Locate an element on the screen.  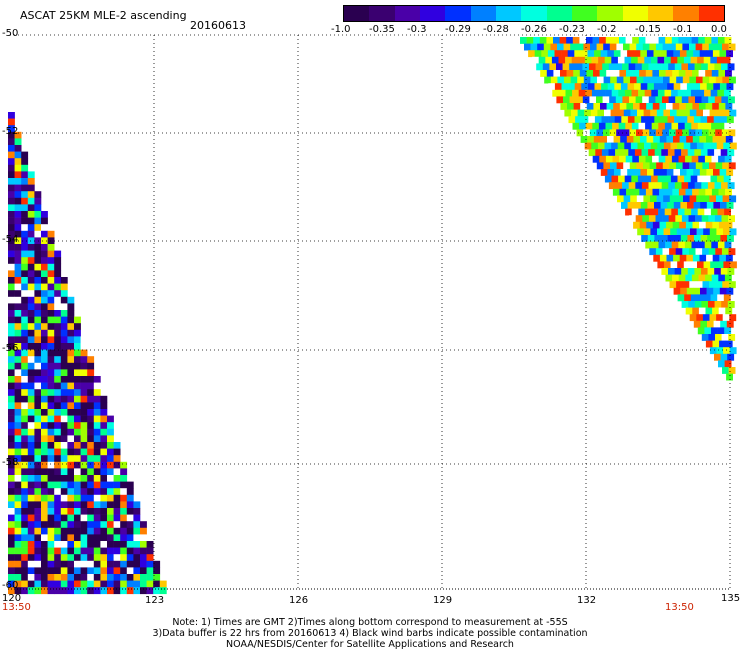
x-tick-label: 135 is located at coordinates (730, 598).